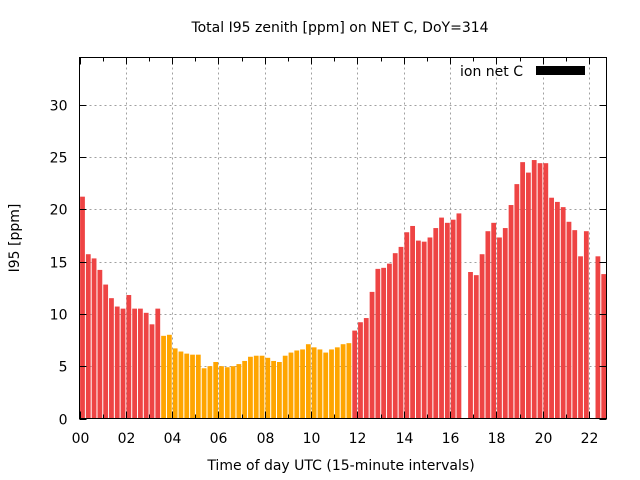 This screenshot has width=640, height=480. Describe the element at coordinates (266, 439) in the screenshot. I see `x-tick-label: 08` at that location.